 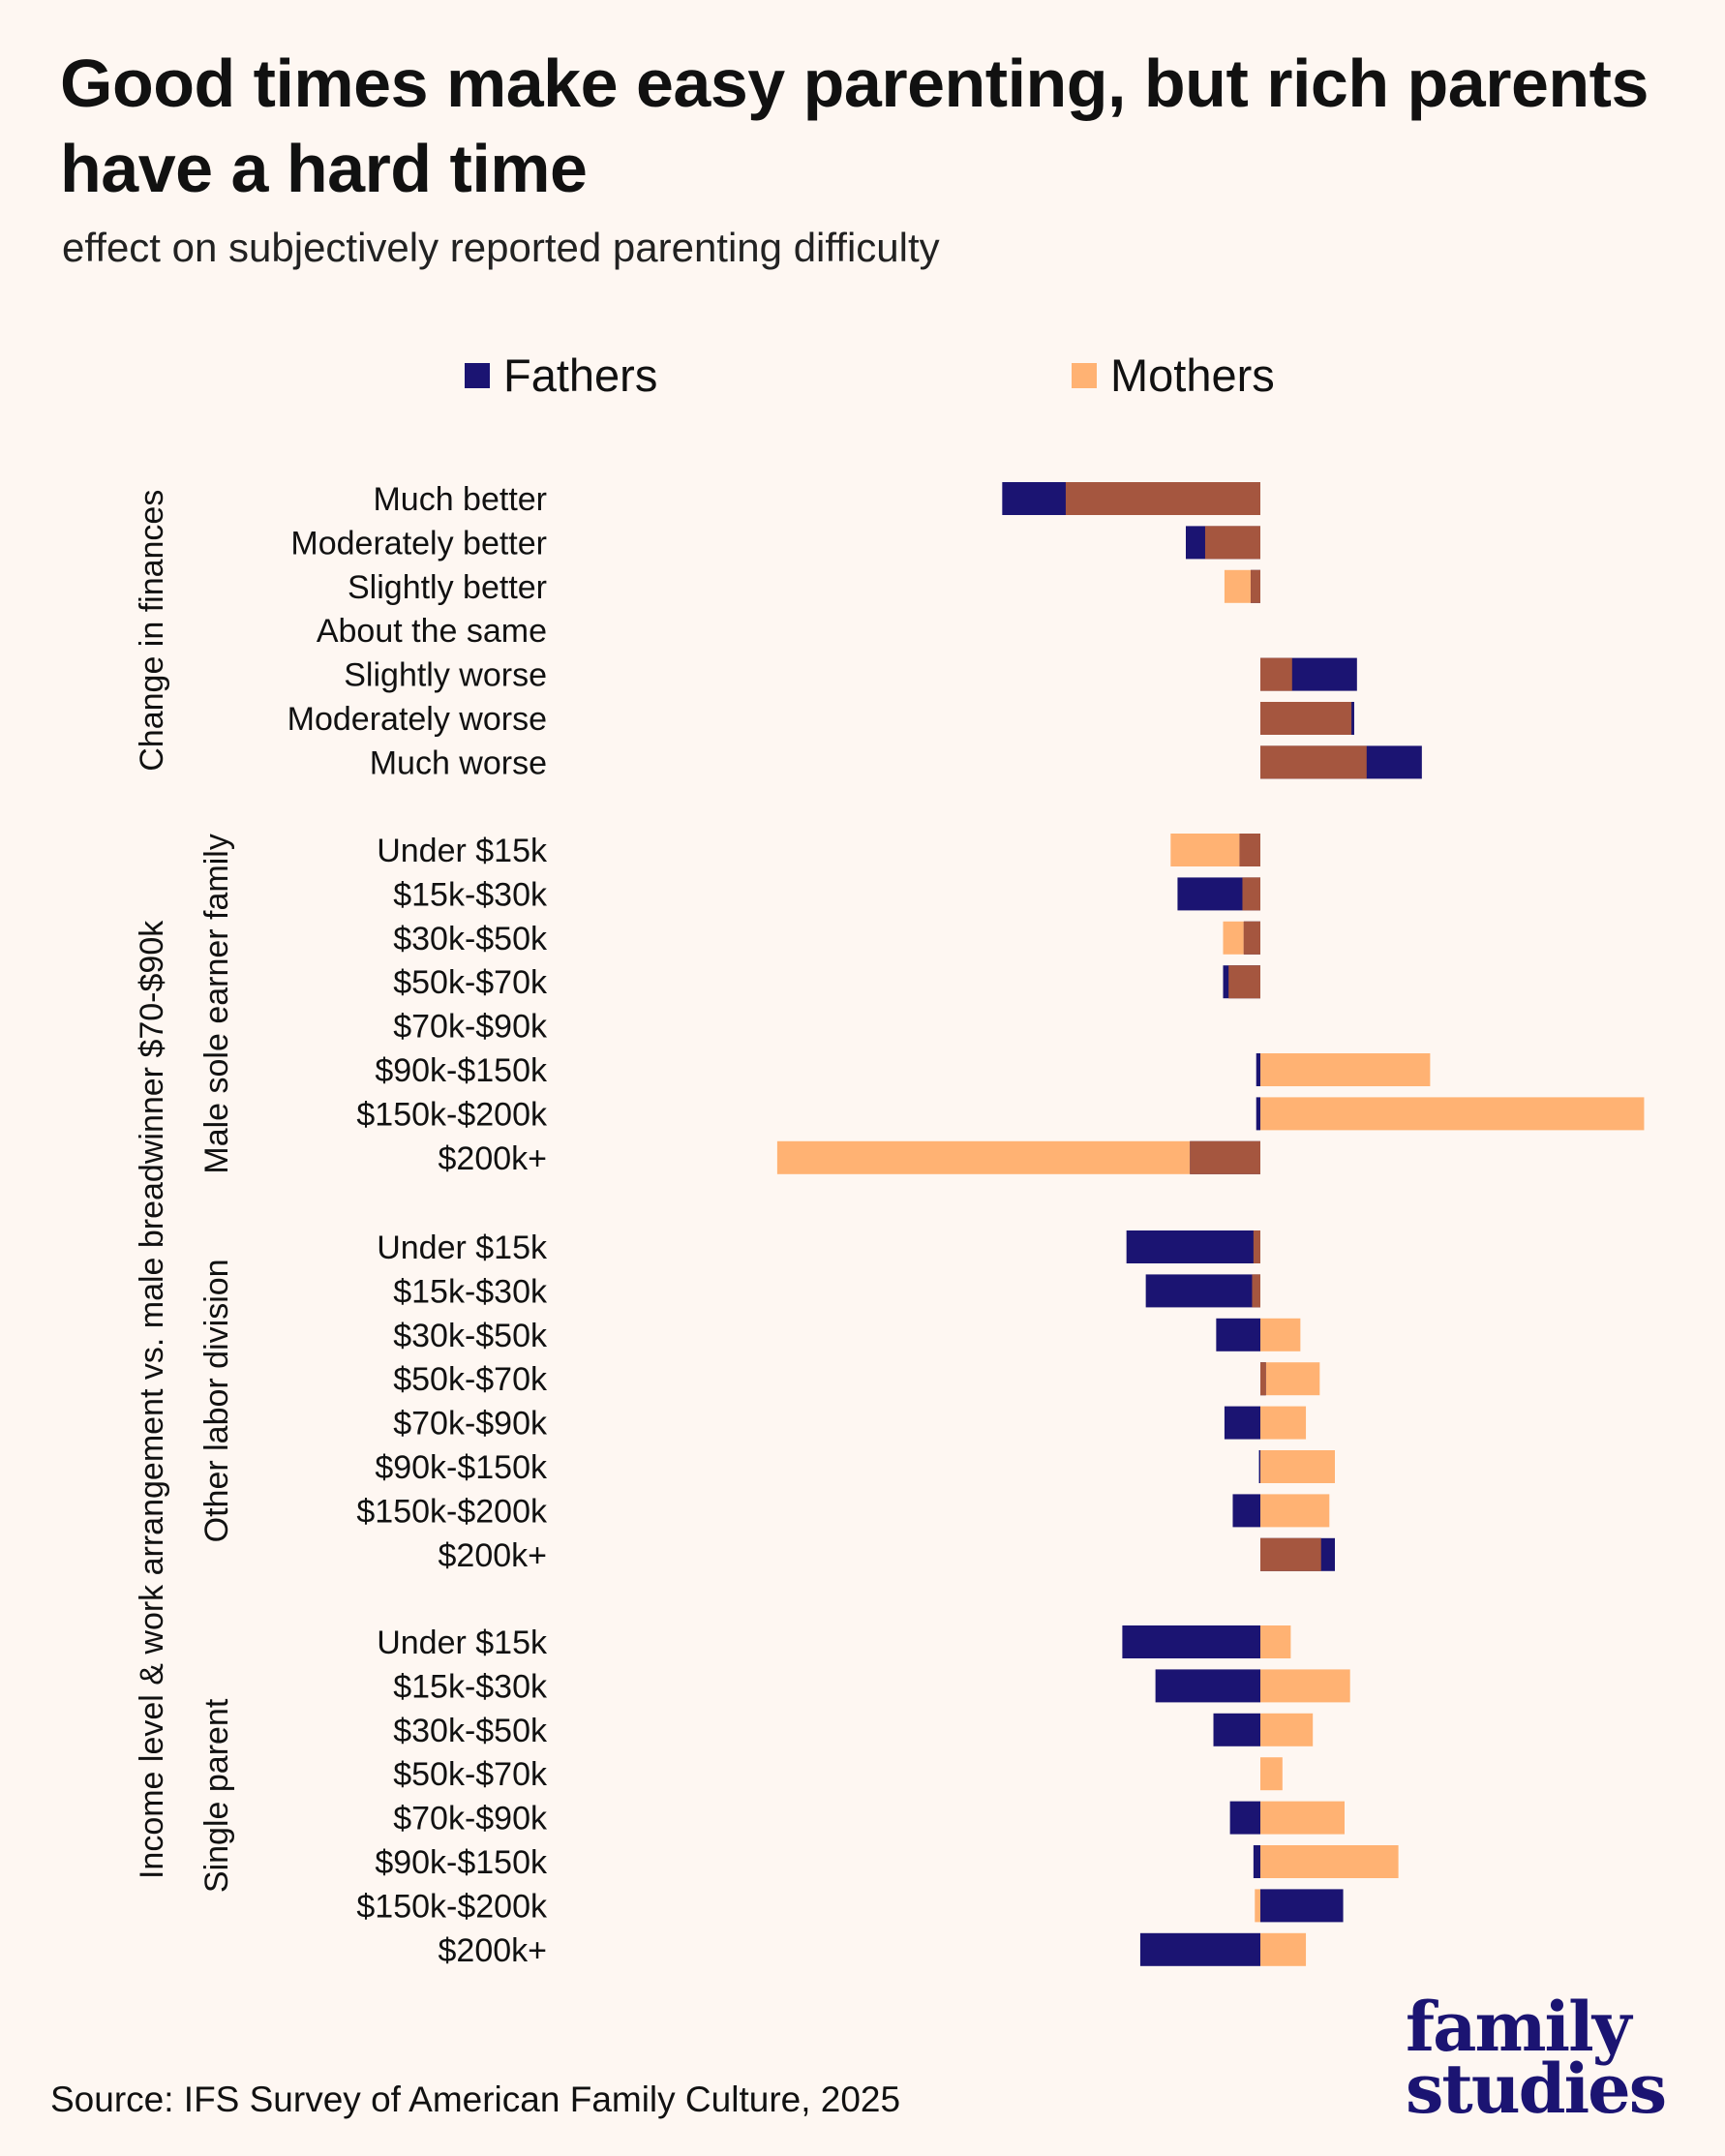 I want to click on fathers-swatch, so click(x=477, y=375).